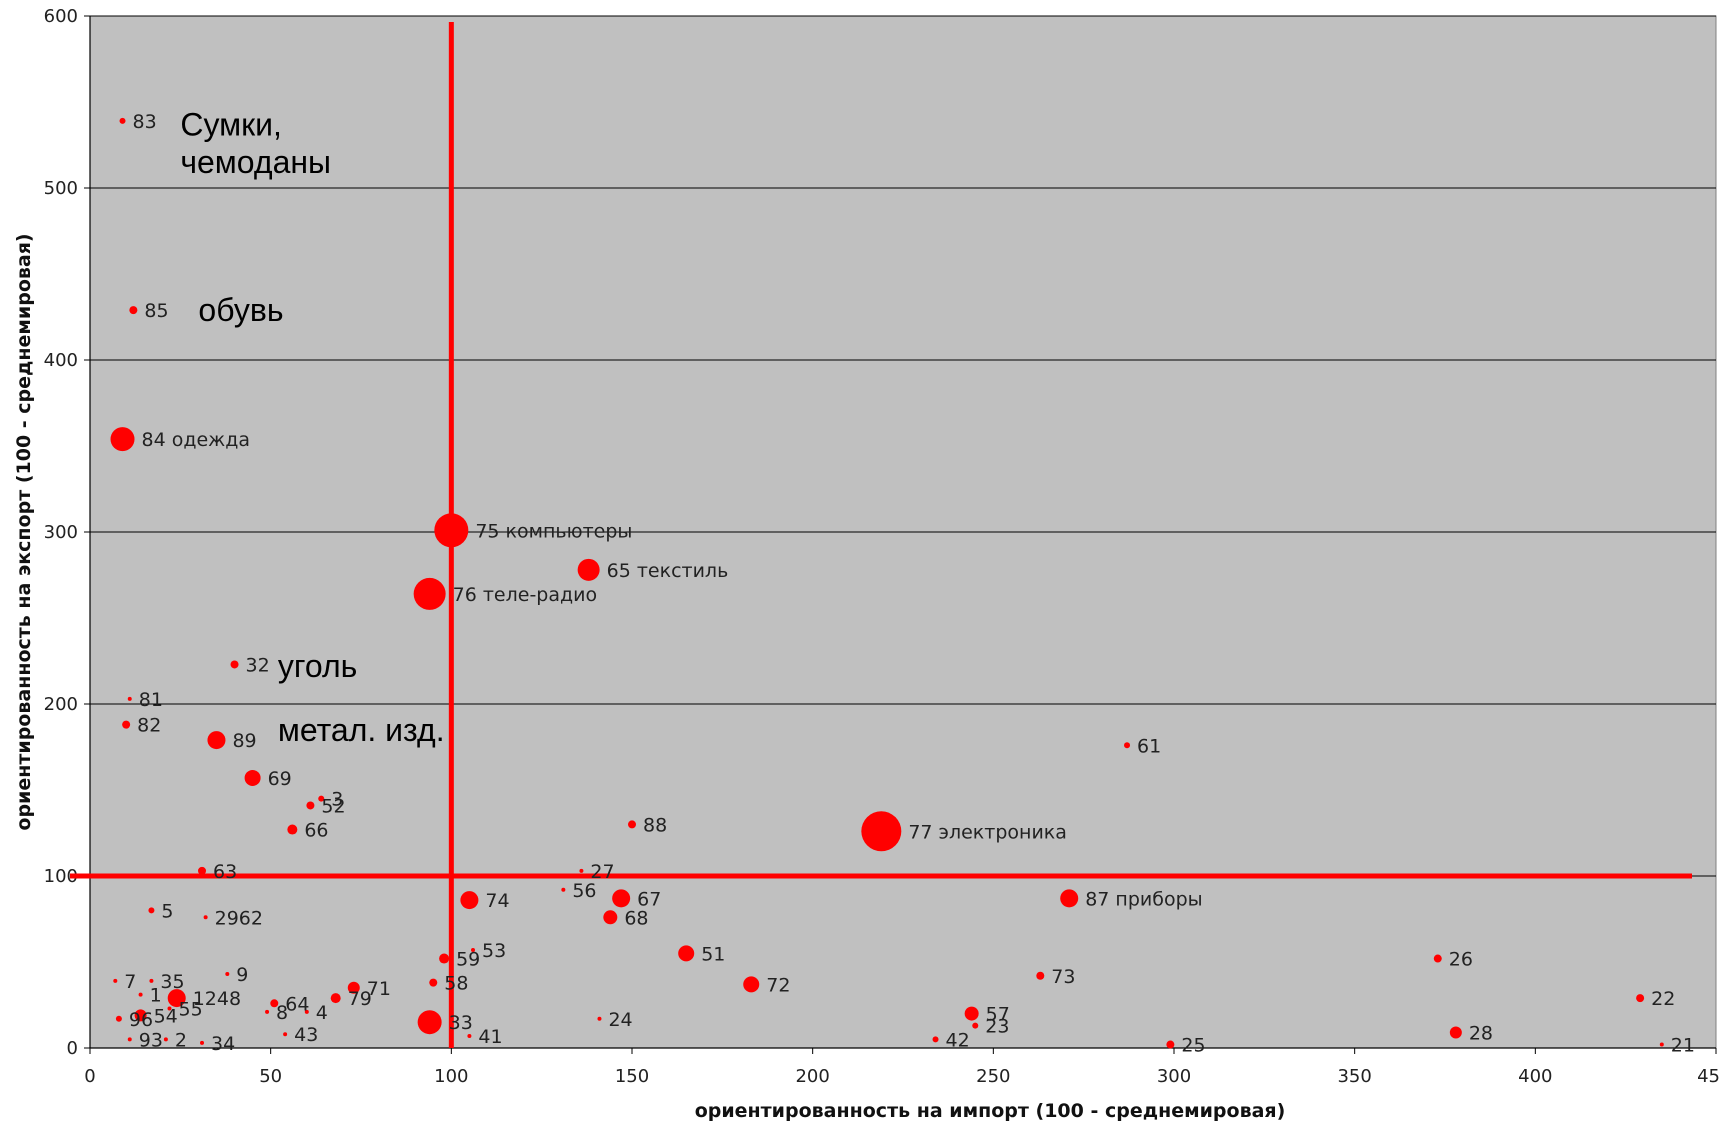 Image resolution: width=1725 pixels, height=1127 pixels. Describe the element at coordinates (317, 666) in the screenshot. I see `annotation-label: уголь` at that location.